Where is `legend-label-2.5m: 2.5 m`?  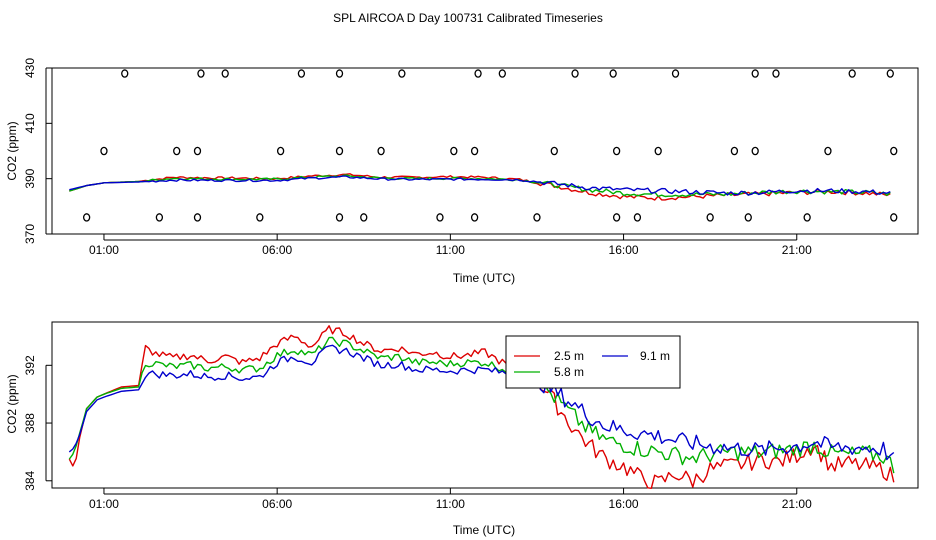
legend-label-2.5m: 2.5 m is located at coordinates (569, 356).